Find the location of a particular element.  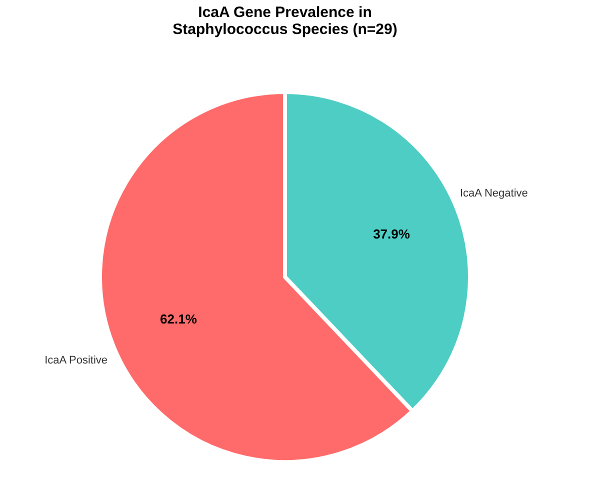

data-label: 37.9% is located at coordinates (391, 234).